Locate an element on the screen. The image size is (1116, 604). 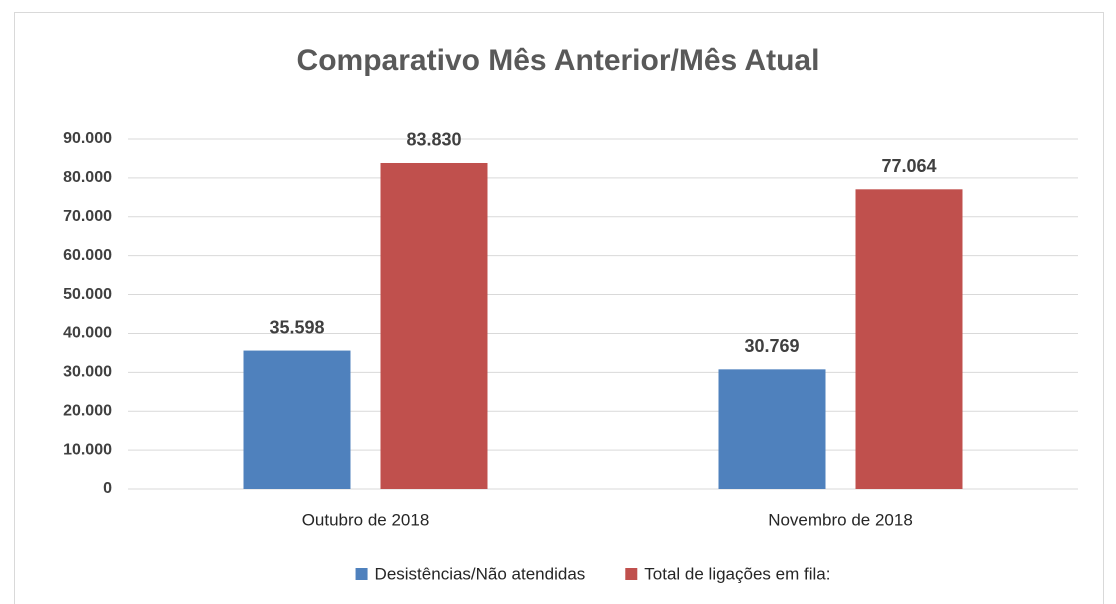
legend-label: Total de ligações em fila: is located at coordinates (737, 573).